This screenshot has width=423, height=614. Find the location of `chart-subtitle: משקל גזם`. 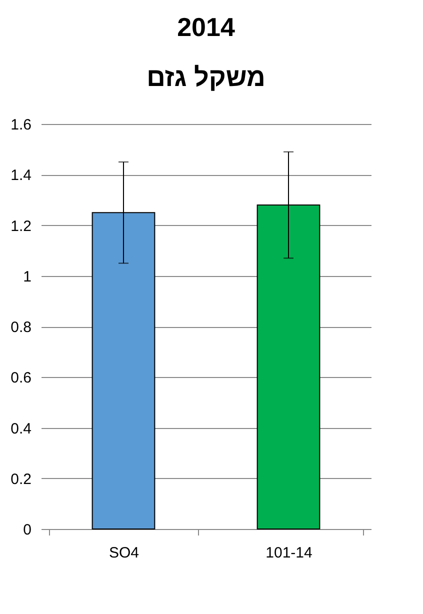

chart-subtitle: משקל גזם is located at coordinates (206, 77).